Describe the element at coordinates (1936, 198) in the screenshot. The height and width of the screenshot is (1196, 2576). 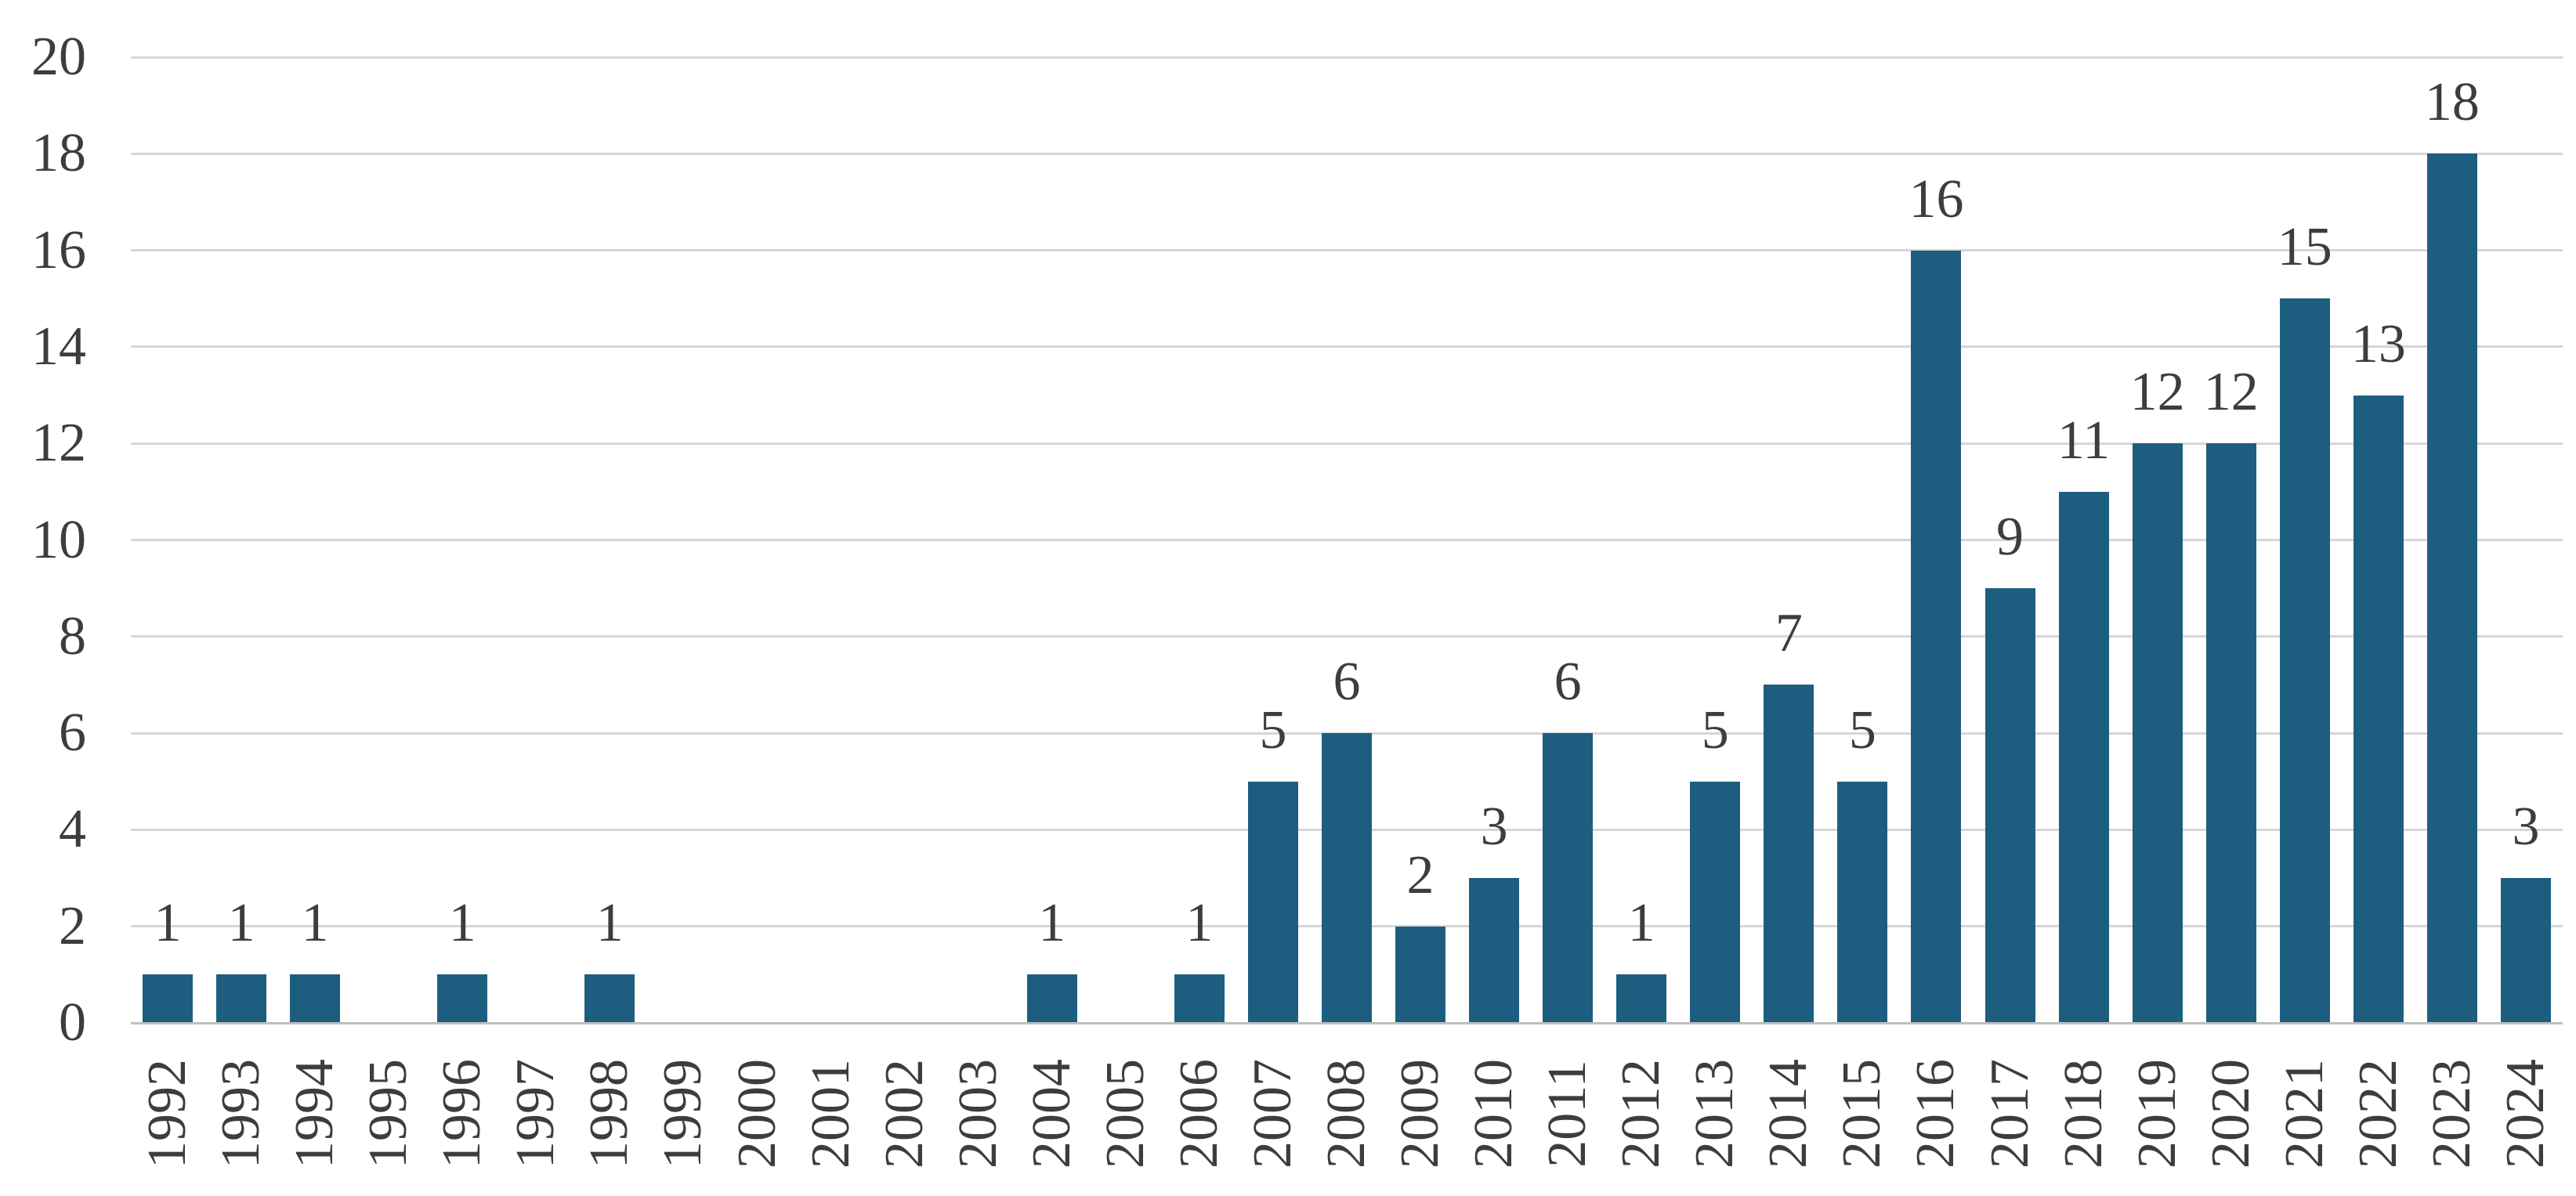
I see `data-label-2016: 16` at that location.